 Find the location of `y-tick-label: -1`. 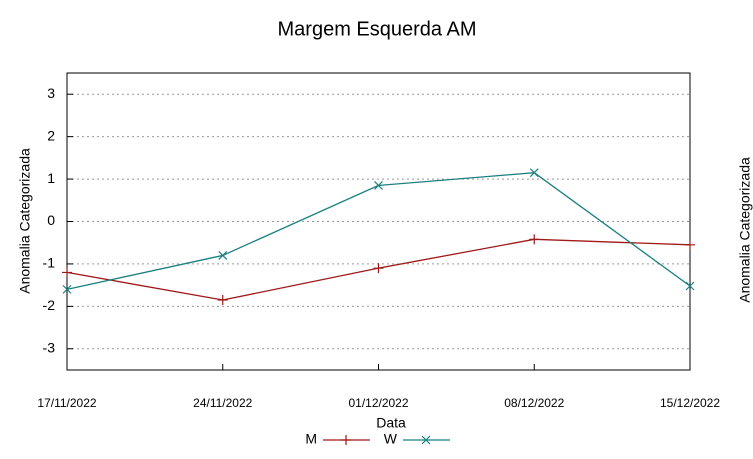

y-tick-label: -1 is located at coordinates (49, 263).